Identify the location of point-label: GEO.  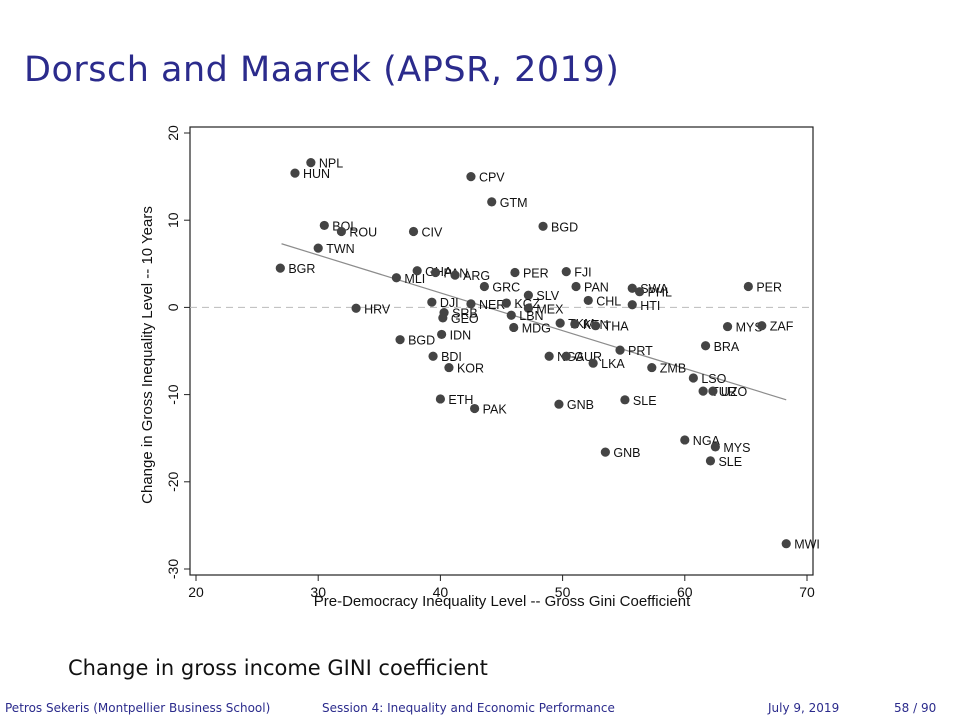
(465, 319).